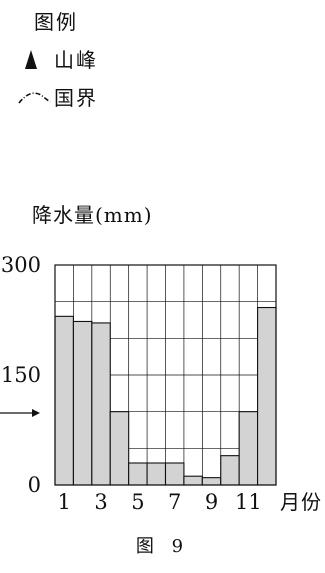 This screenshot has height=573, width=325. I want to click on x-tick-labels: 1 3 5 7 9 11, so click(160, 502).